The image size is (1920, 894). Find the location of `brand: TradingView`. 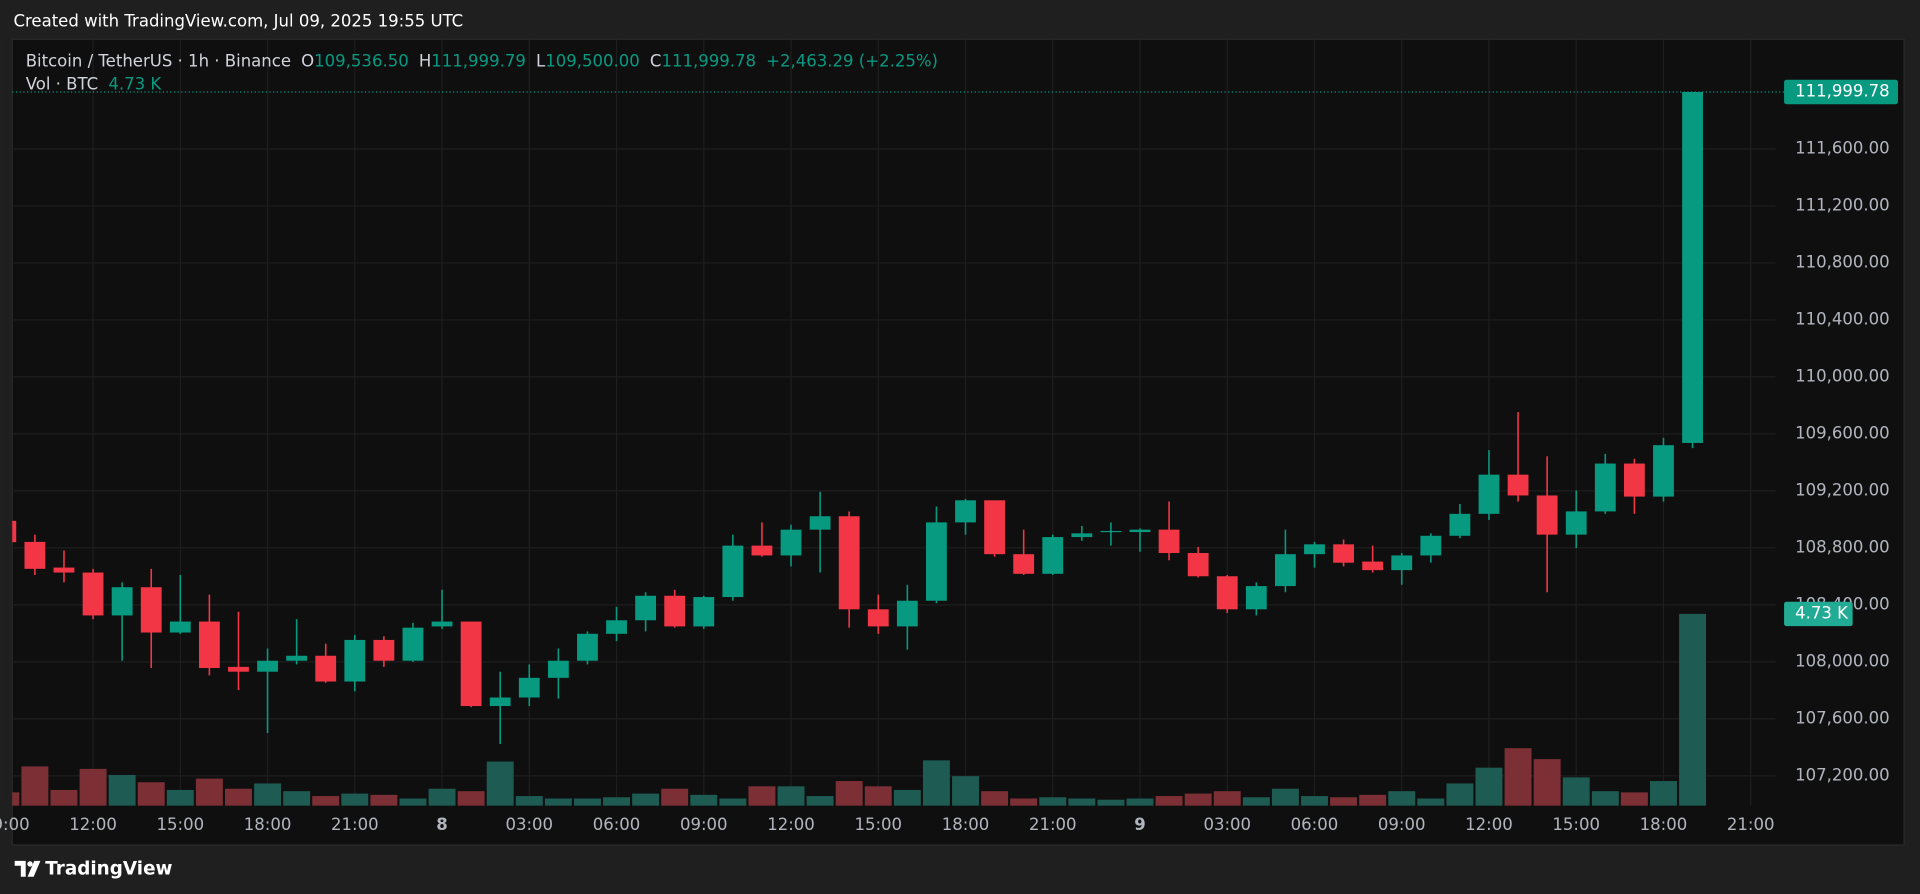

brand: TradingView is located at coordinates (108, 868).